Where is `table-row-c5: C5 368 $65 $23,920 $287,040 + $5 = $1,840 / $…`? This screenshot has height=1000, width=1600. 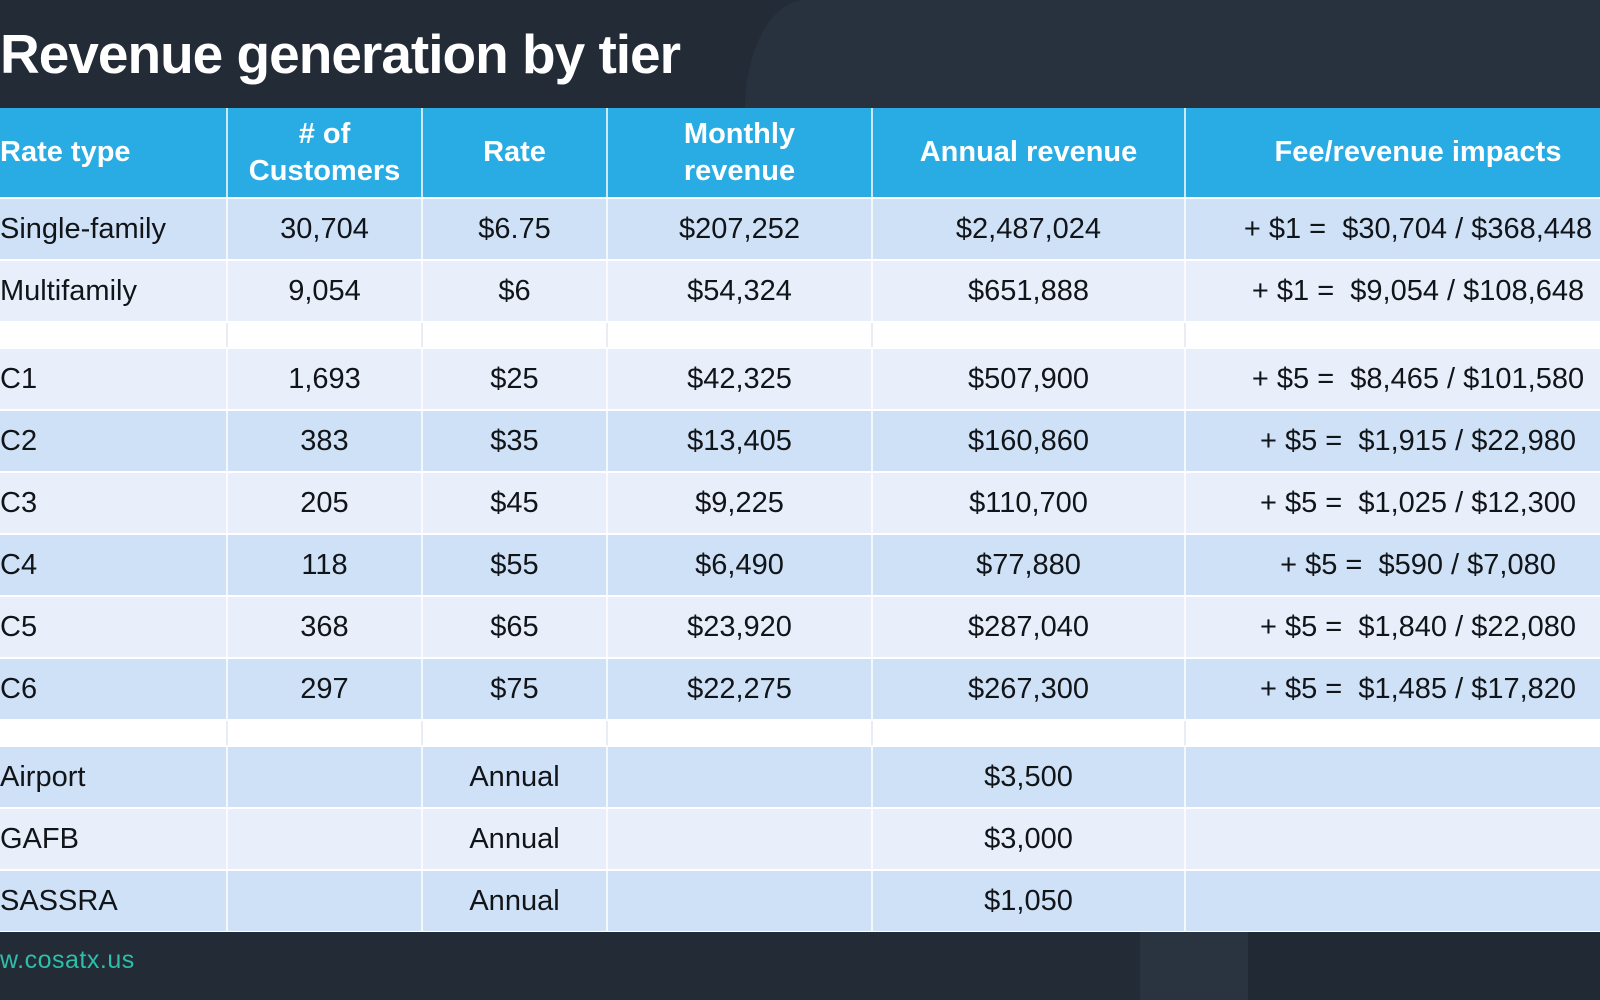 table-row-c5: C5 368 $65 $23,920 $287,040 + $5 = $1,840 / $… is located at coordinates (800, 627).